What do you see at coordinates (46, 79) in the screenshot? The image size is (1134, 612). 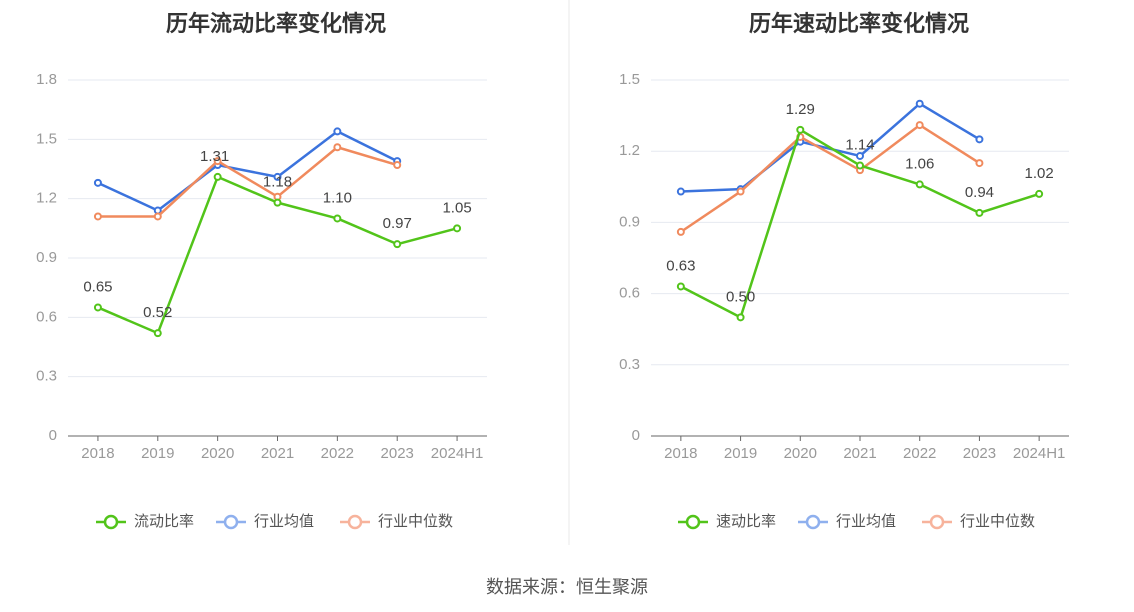 I see `y-tick-label: 1.8` at bounding box center [46, 79].